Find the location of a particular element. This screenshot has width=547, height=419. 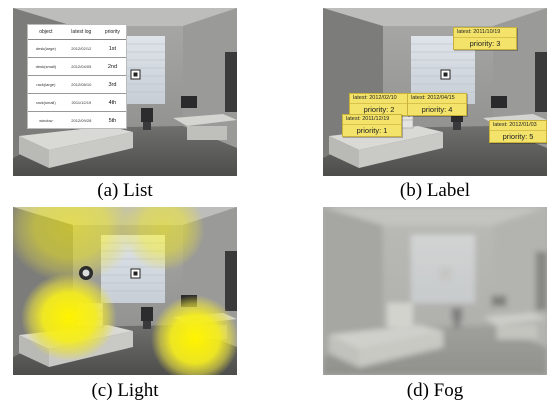

table-row: desk(large) 2012/02/12 1st is located at coordinates (77, 48).